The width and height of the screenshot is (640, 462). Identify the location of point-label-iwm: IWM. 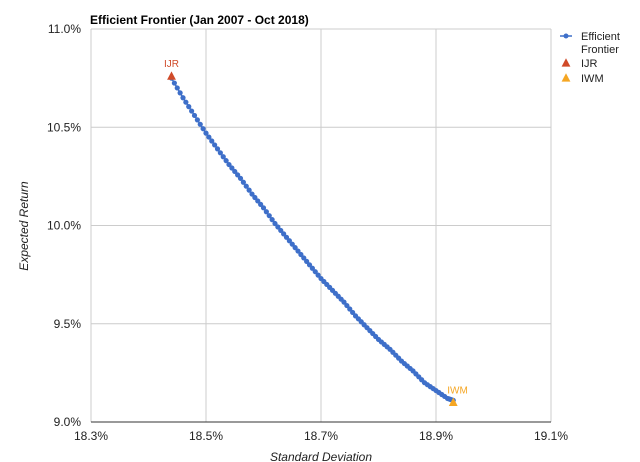
(457, 390).